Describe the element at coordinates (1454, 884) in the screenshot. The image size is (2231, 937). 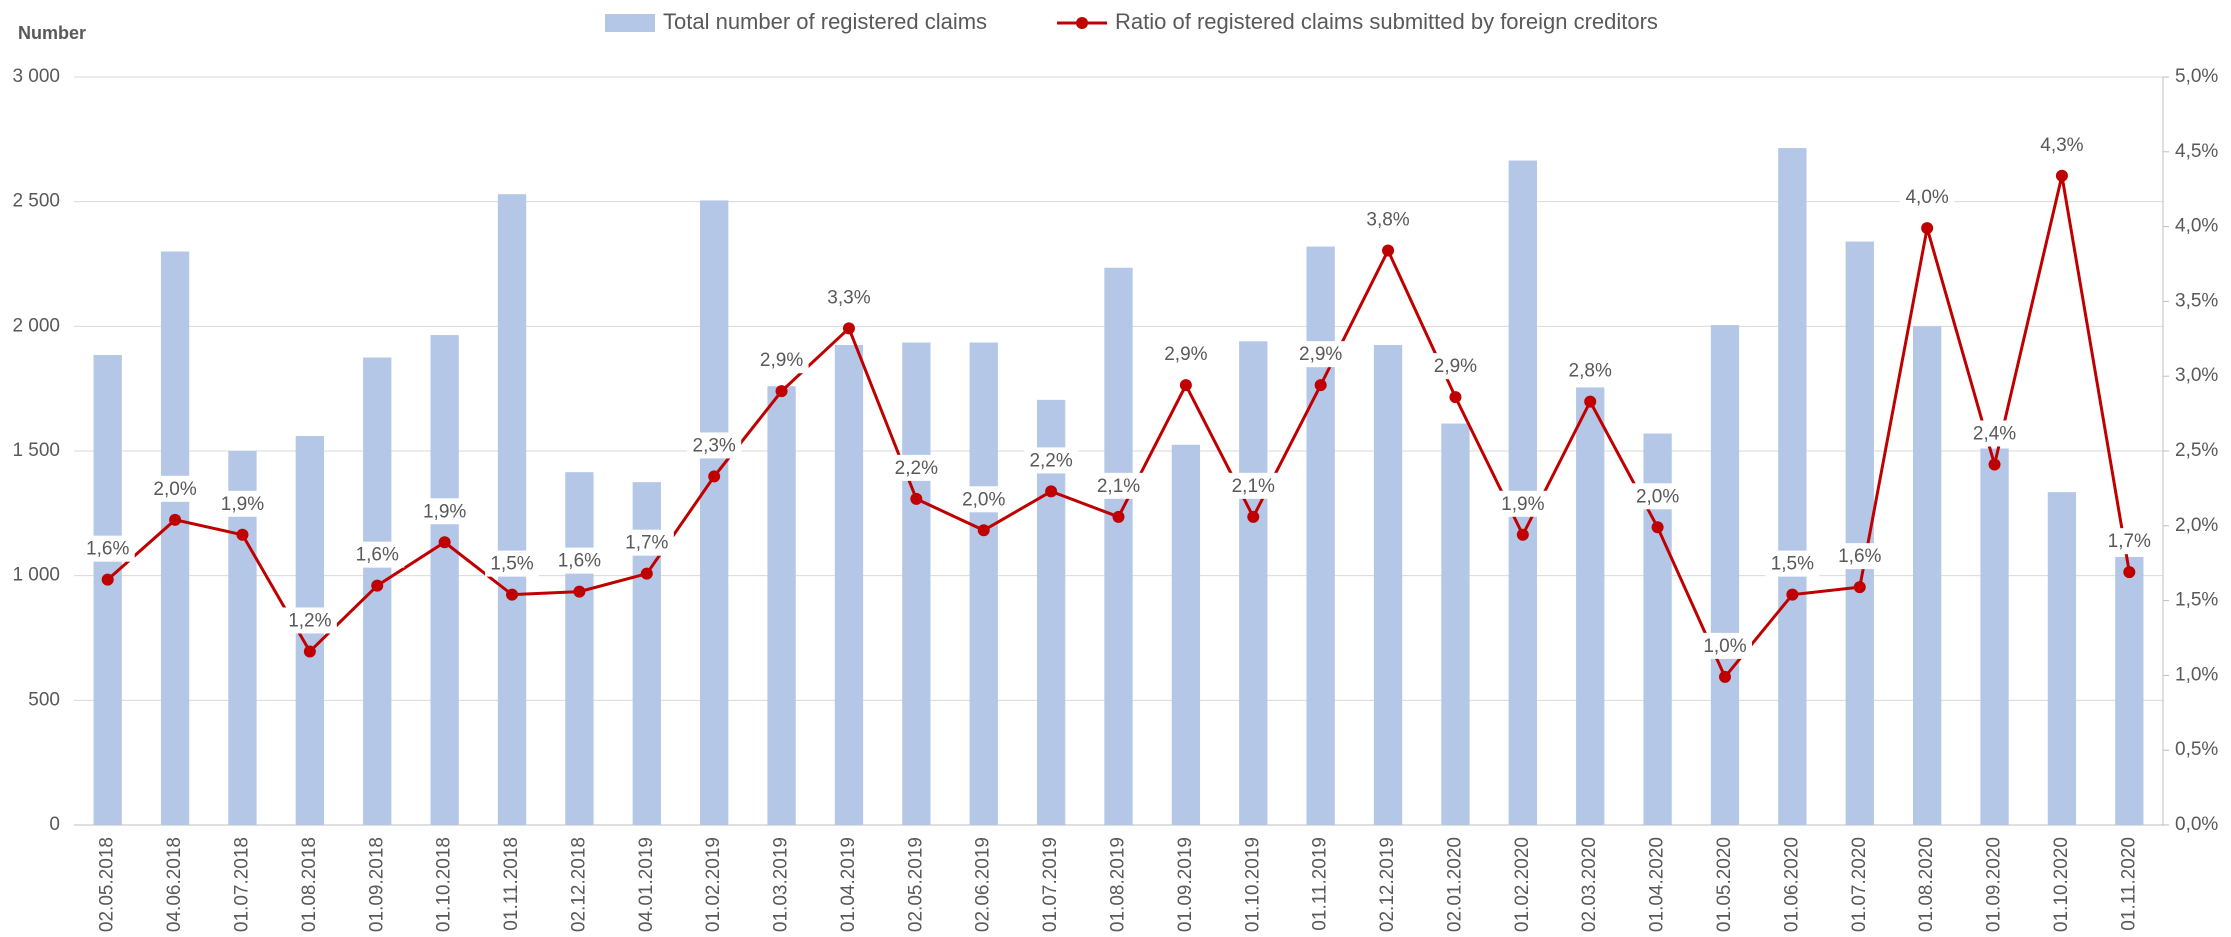
I see `x-tick-label: 02.01.2020` at that location.